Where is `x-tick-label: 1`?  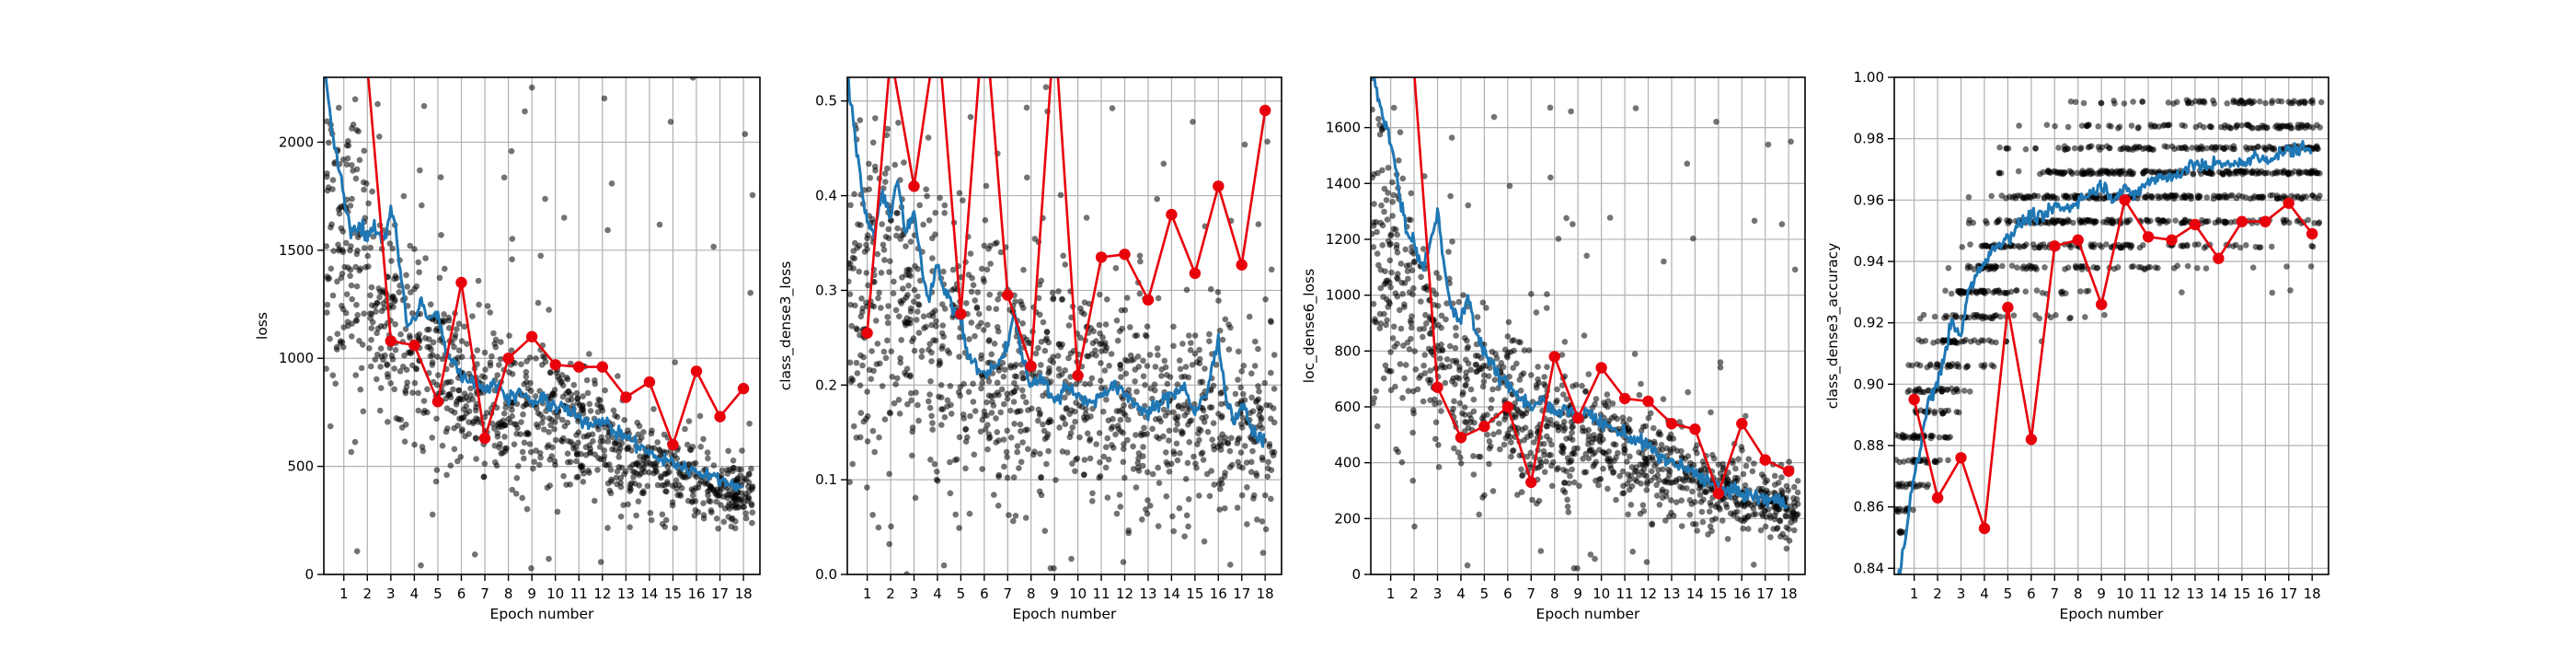
x-tick-label: 1 is located at coordinates (1391, 593).